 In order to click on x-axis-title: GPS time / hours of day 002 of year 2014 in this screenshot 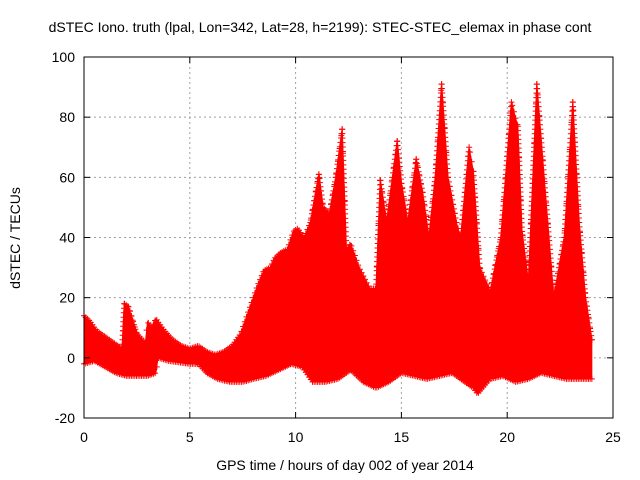, I will do `click(345, 465)`.